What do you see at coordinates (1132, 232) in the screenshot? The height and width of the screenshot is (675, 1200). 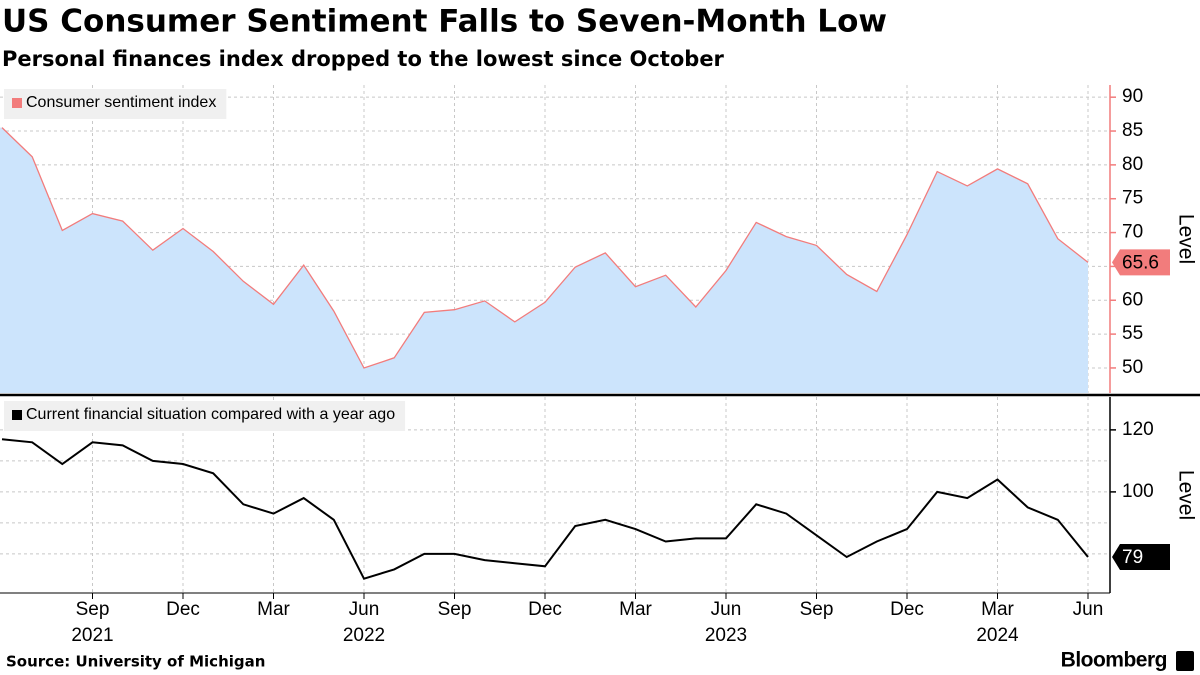 I see `y-tick-label: 70` at bounding box center [1132, 232].